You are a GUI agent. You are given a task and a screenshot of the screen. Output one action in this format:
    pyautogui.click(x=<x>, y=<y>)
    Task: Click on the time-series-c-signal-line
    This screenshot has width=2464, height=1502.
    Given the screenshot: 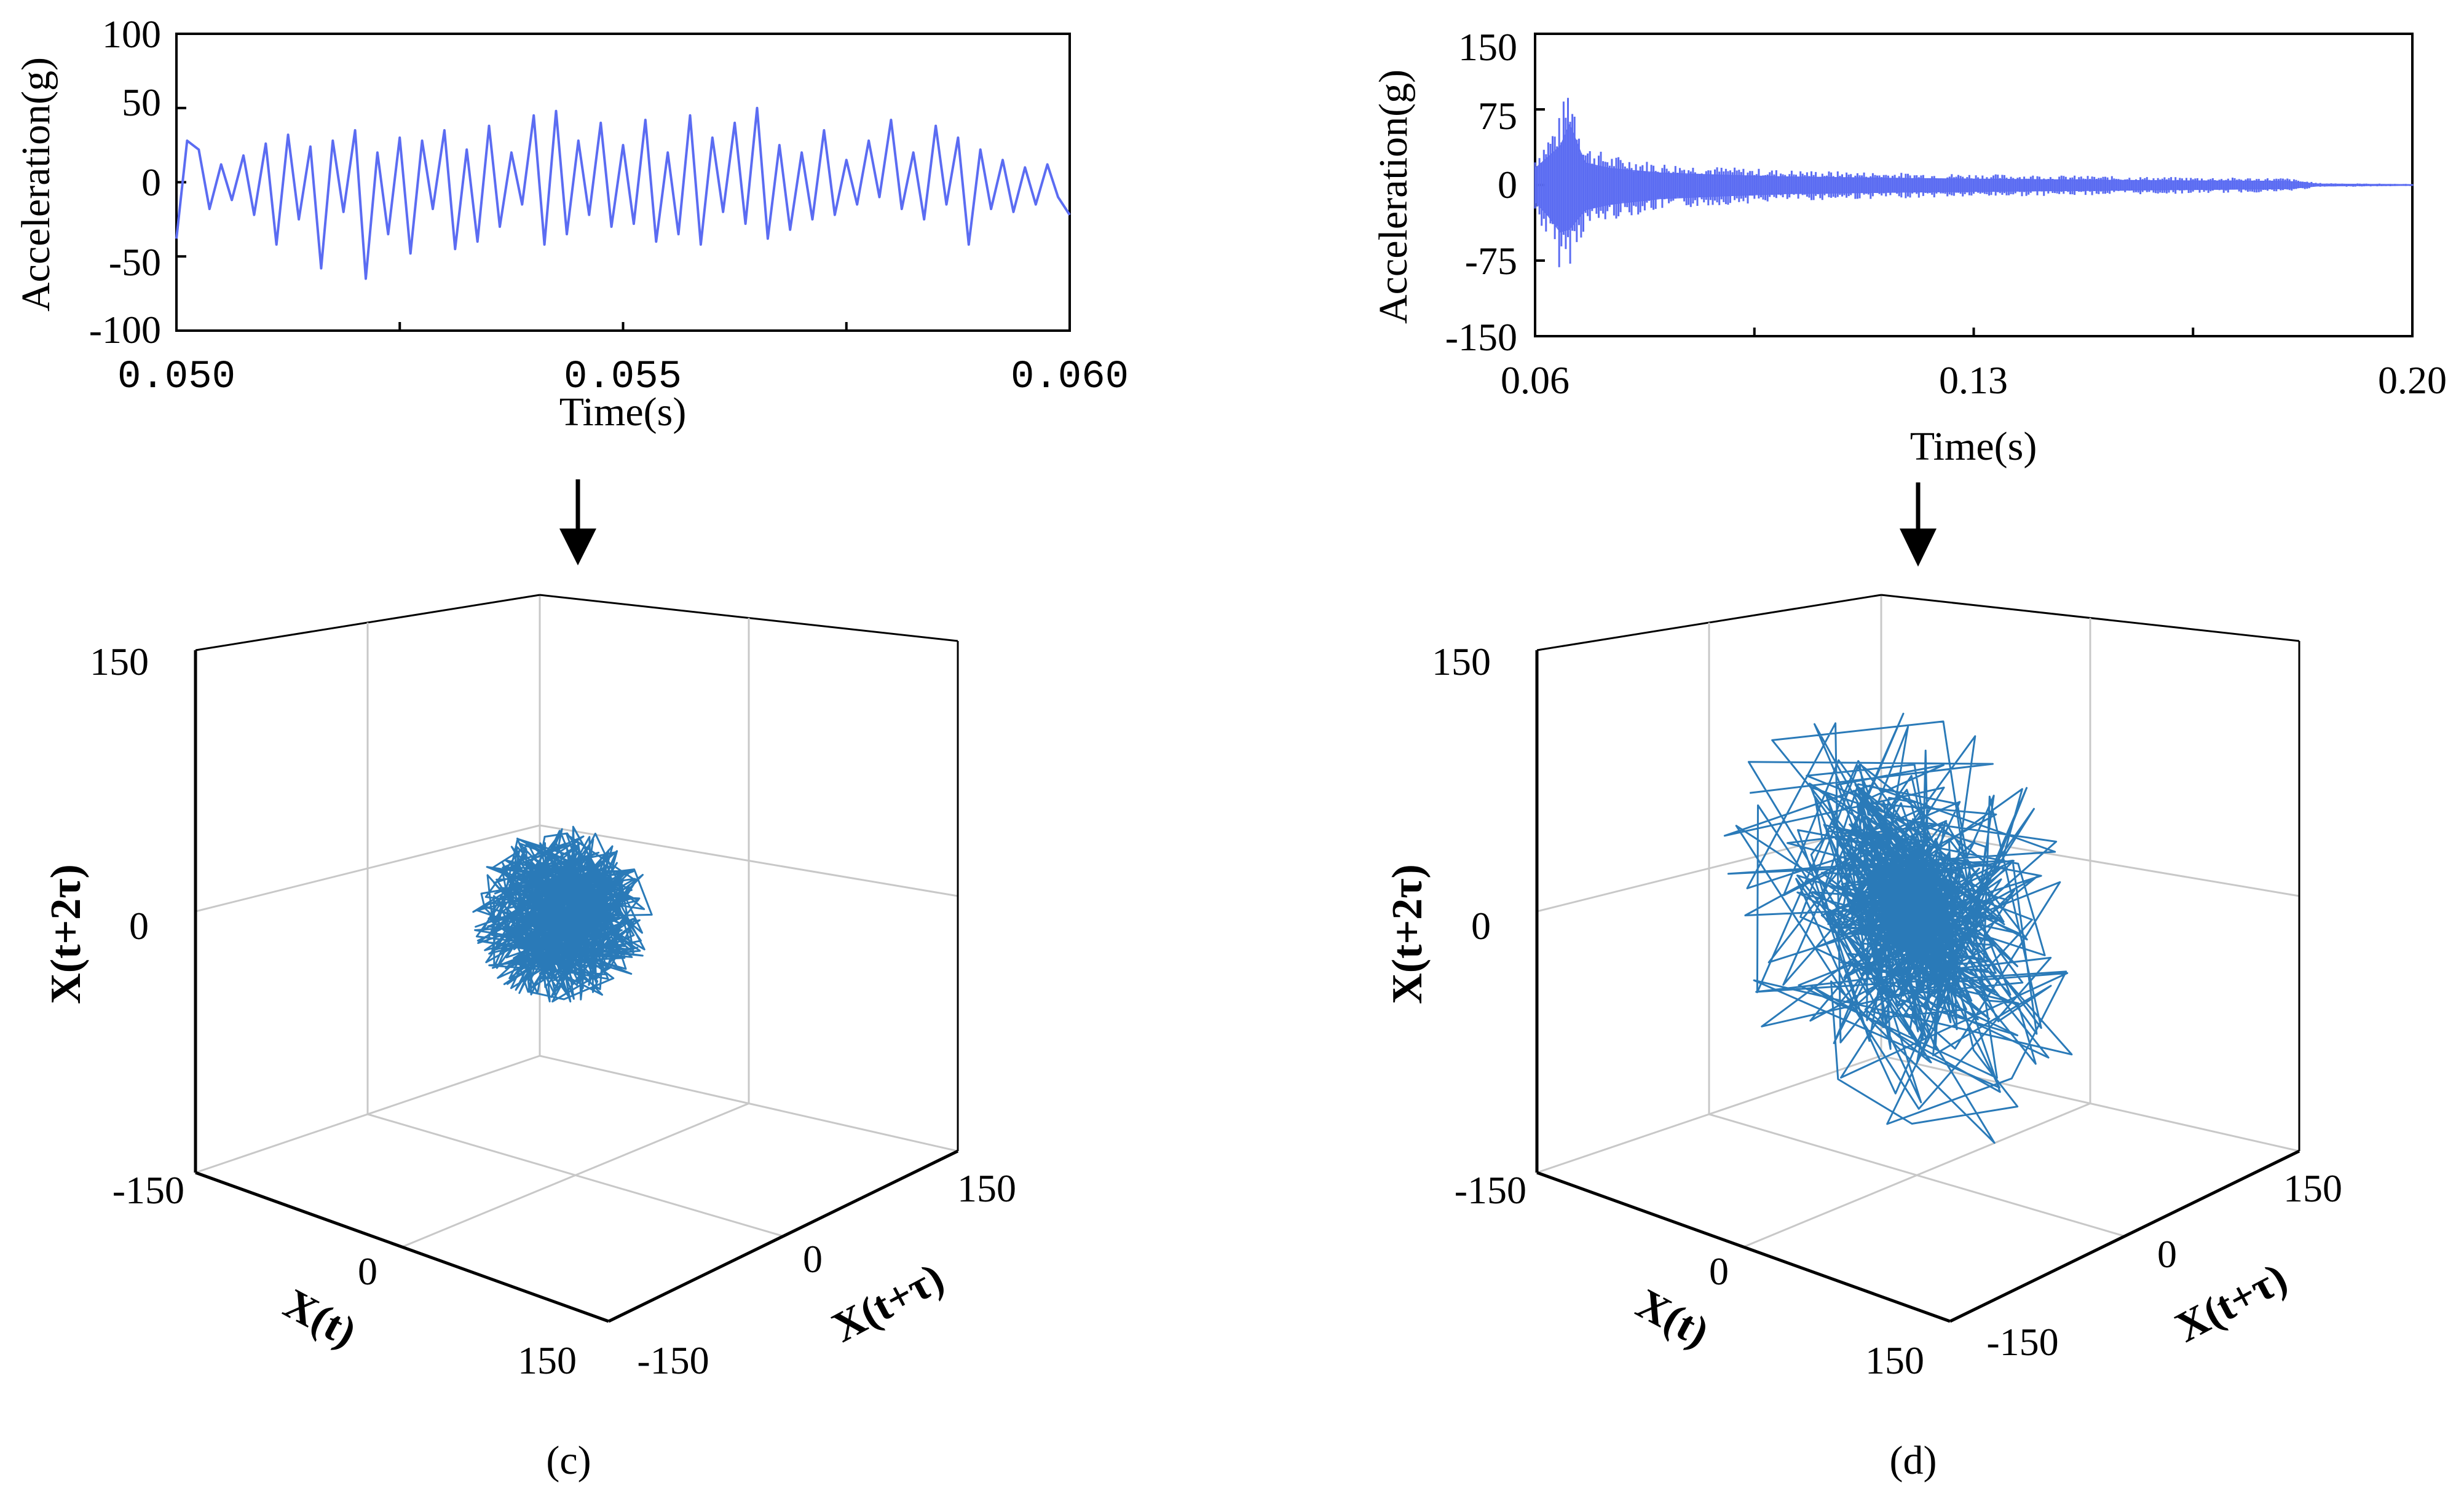 What is the action you would take?
    pyautogui.click(x=623, y=193)
    